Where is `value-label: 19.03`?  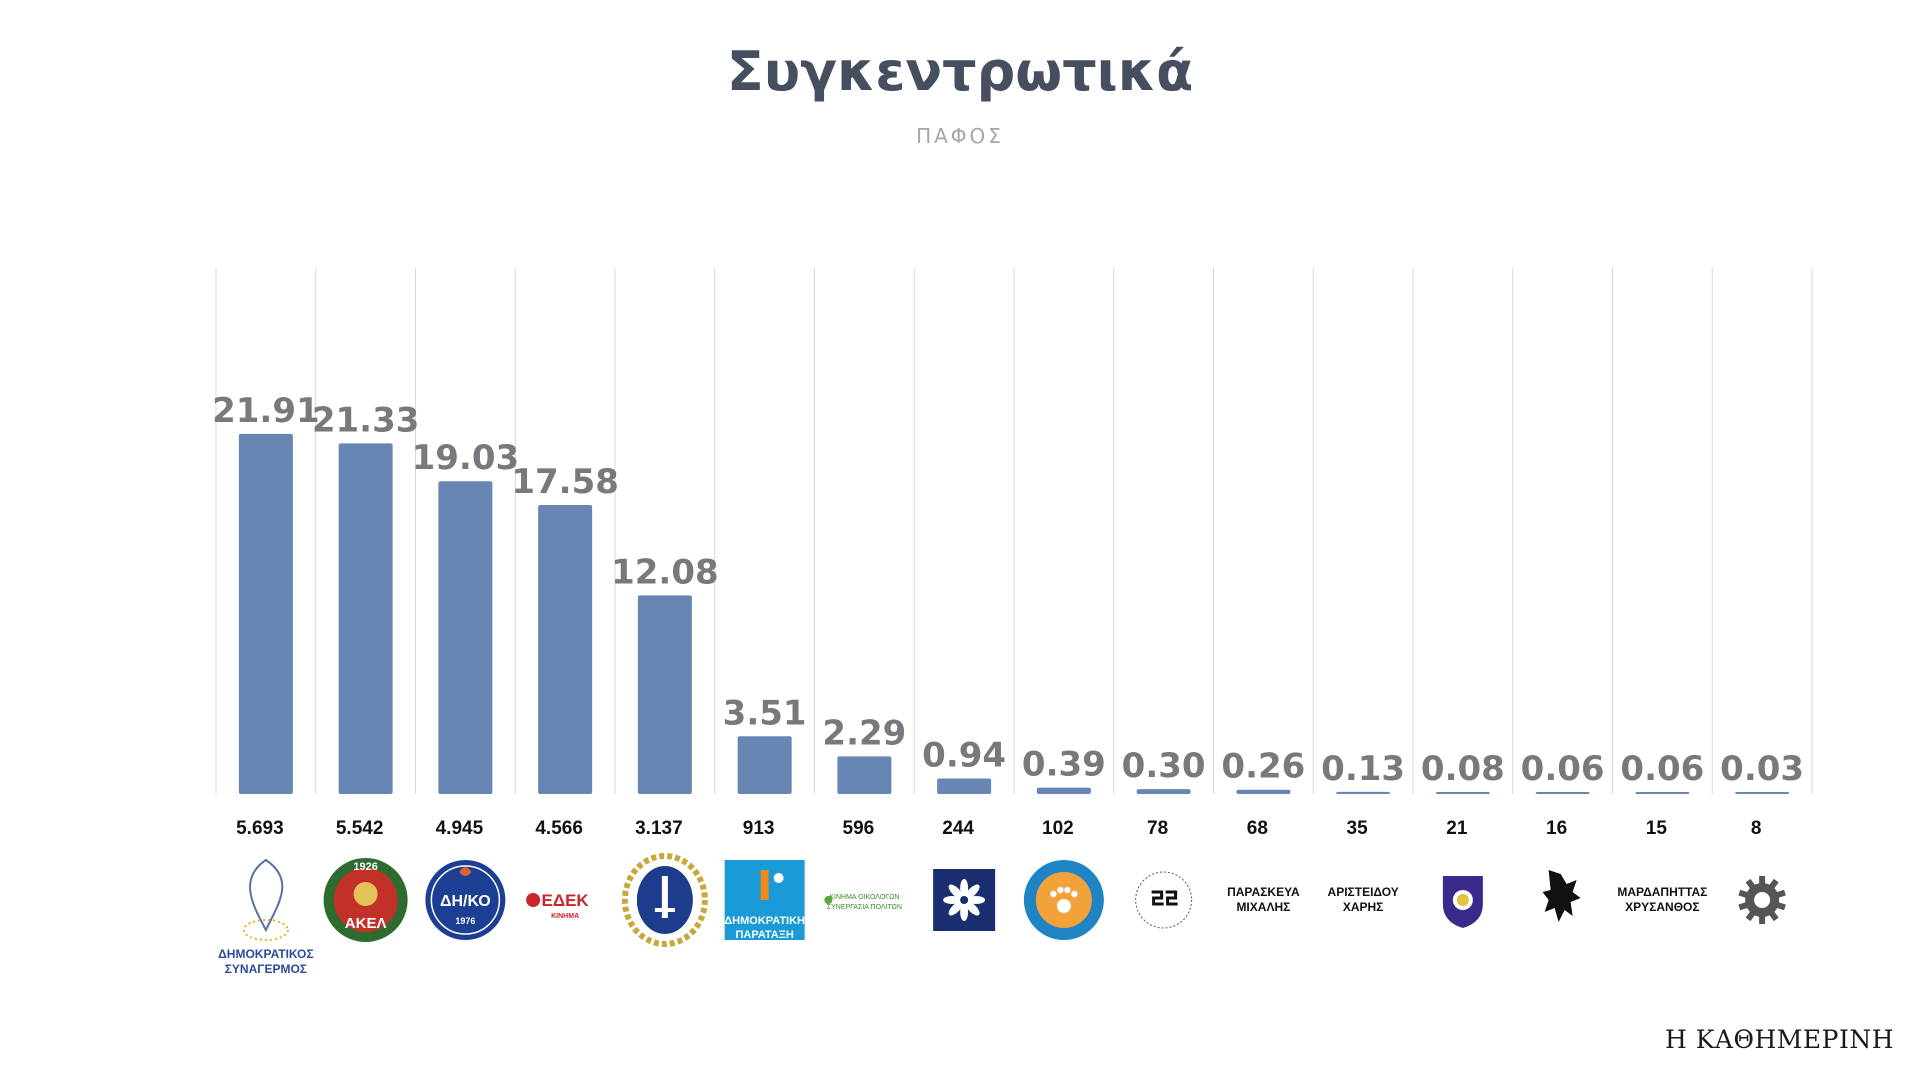
value-label: 19.03 is located at coordinates (466, 458).